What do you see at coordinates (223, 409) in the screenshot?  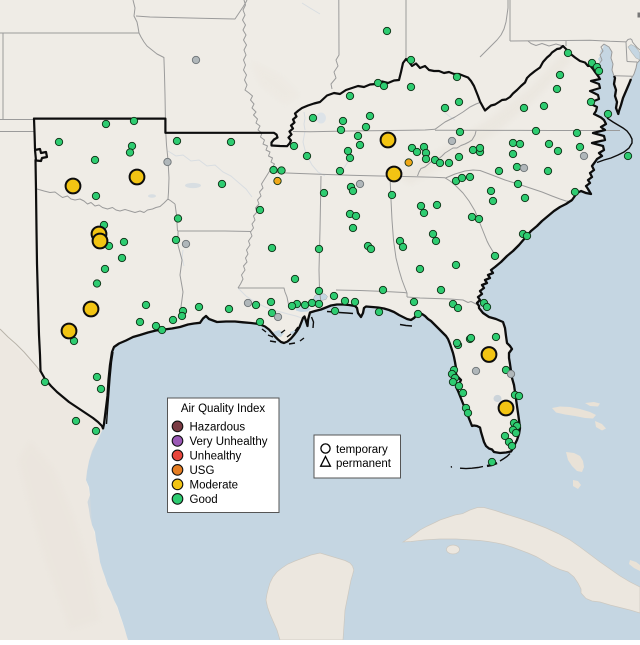 I see `svg-text: Air Quality Index` at bounding box center [223, 409].